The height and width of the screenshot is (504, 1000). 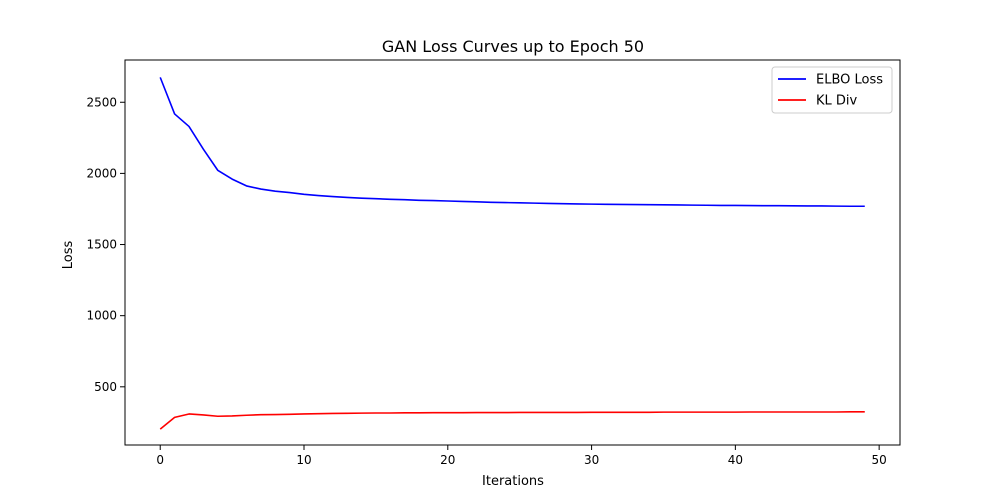 I want to click on chart-title: GAN Loss Curves up to Epoch 50, so click(x=513, y=46).